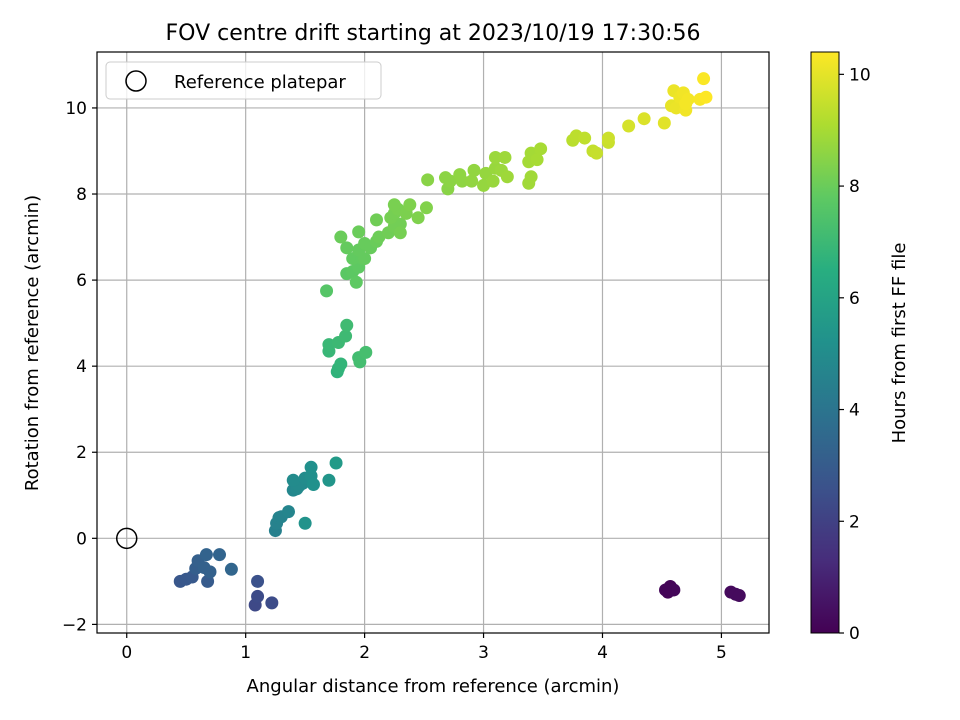 The height and width of the screenshot is (720, 960). I want to click on x-tick-label: 1, so click(245, 653).